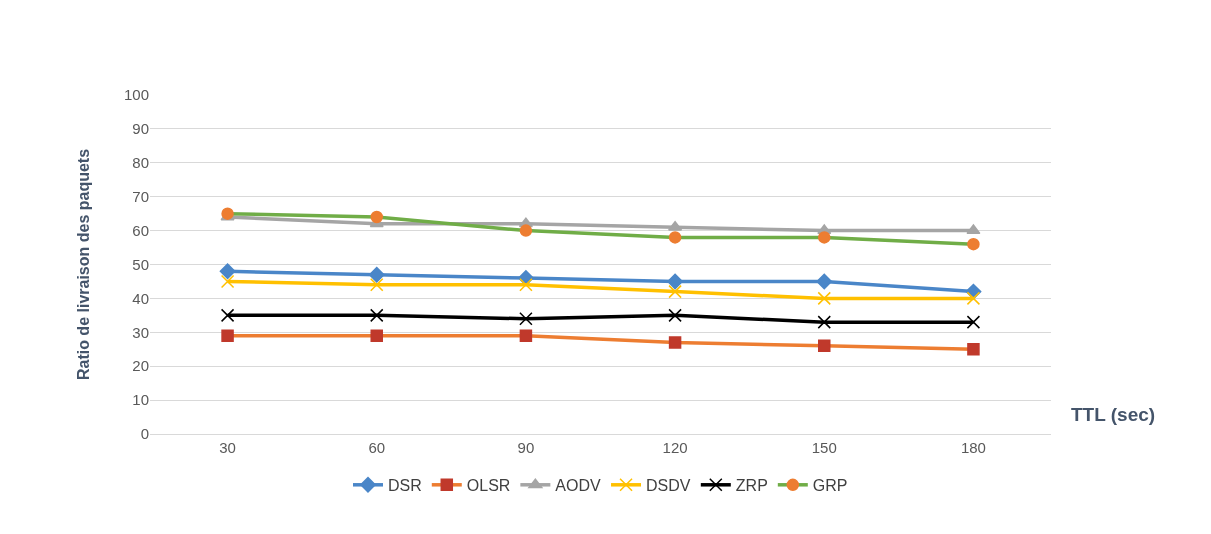 This screenshot has width=1211, height=534. I want to click on y-tick-label: 60, so click(140, 230).